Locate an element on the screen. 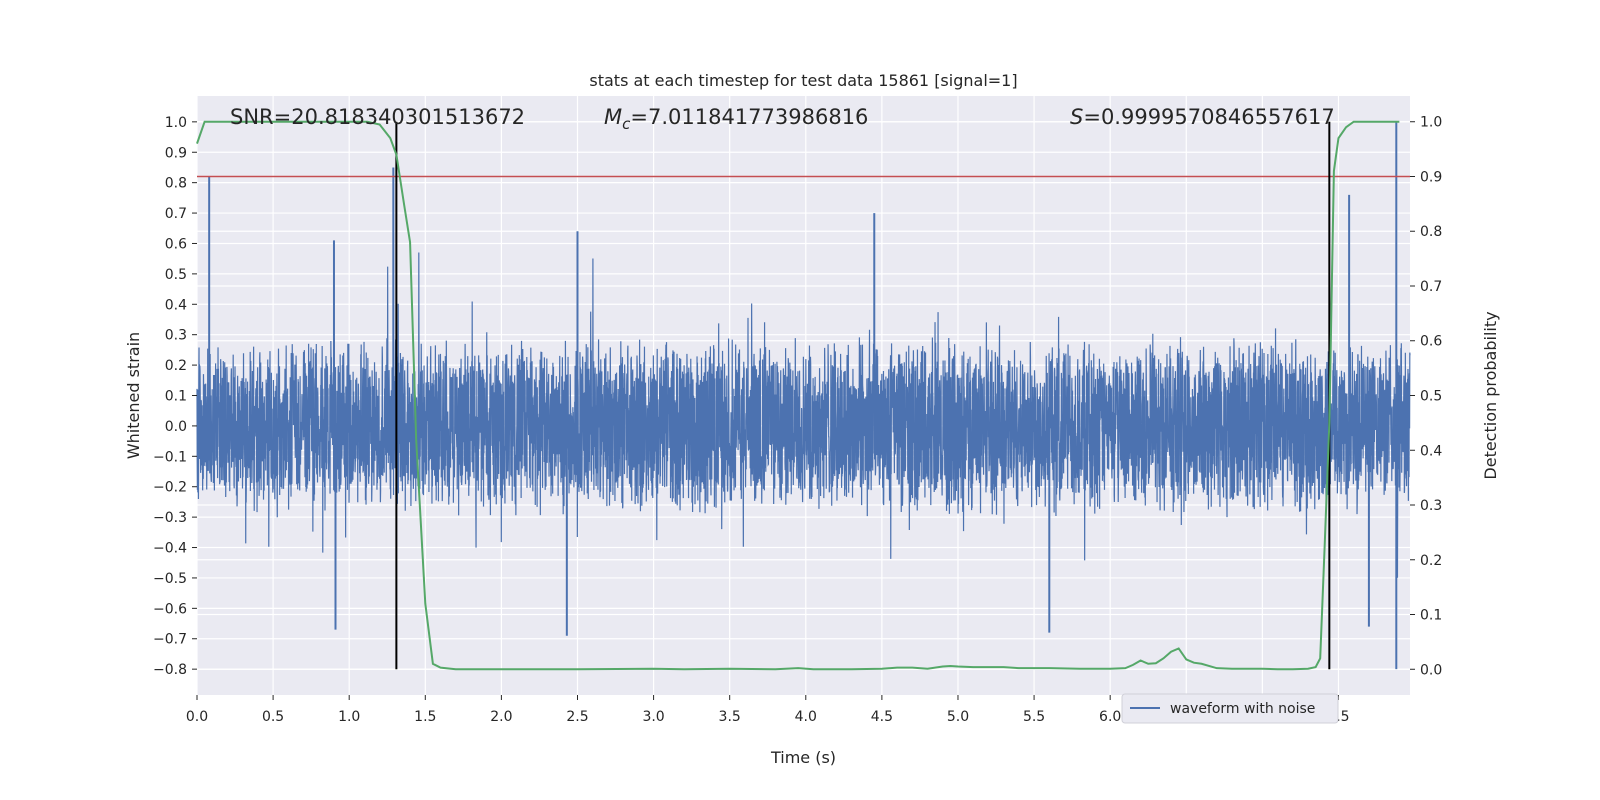  chirp-mass-annotation: Mc=7.011841773986816 is located at coordinates (736, 119).